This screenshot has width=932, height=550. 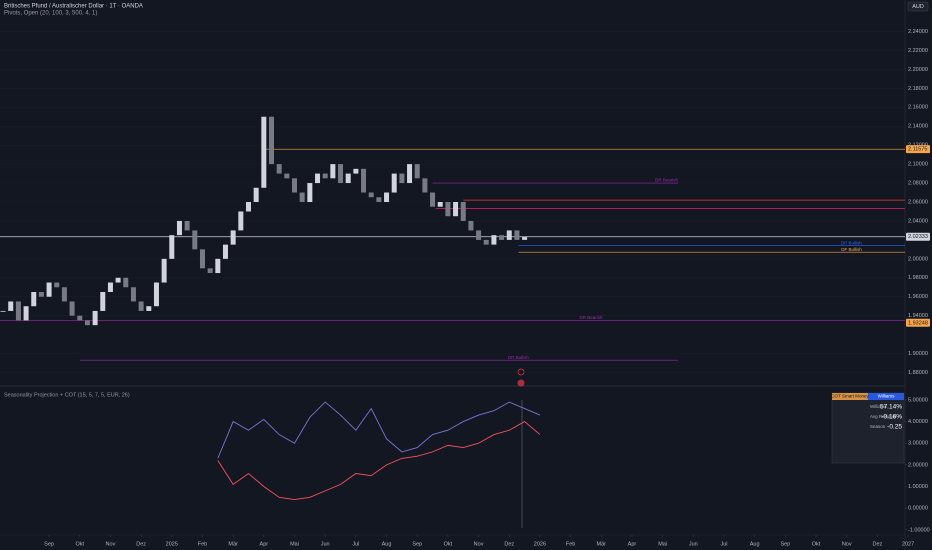 I want to click on y-tick-label: 2.22000, so click(x=918, y=51).